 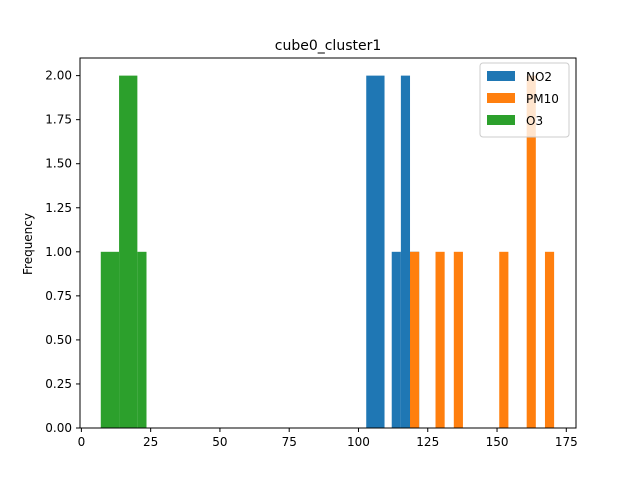 I want to click on x-tick-label: 150, so click(x=497, y=442).